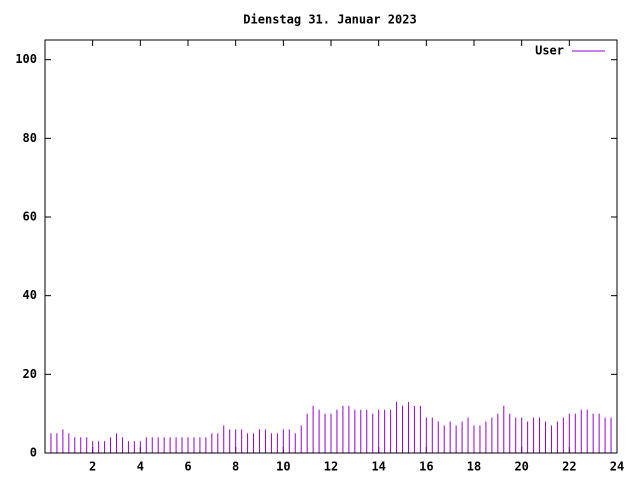 The height and width of the screenshot is (480, 640). I want to click on x-tick-label: 20, so click(521, 467).